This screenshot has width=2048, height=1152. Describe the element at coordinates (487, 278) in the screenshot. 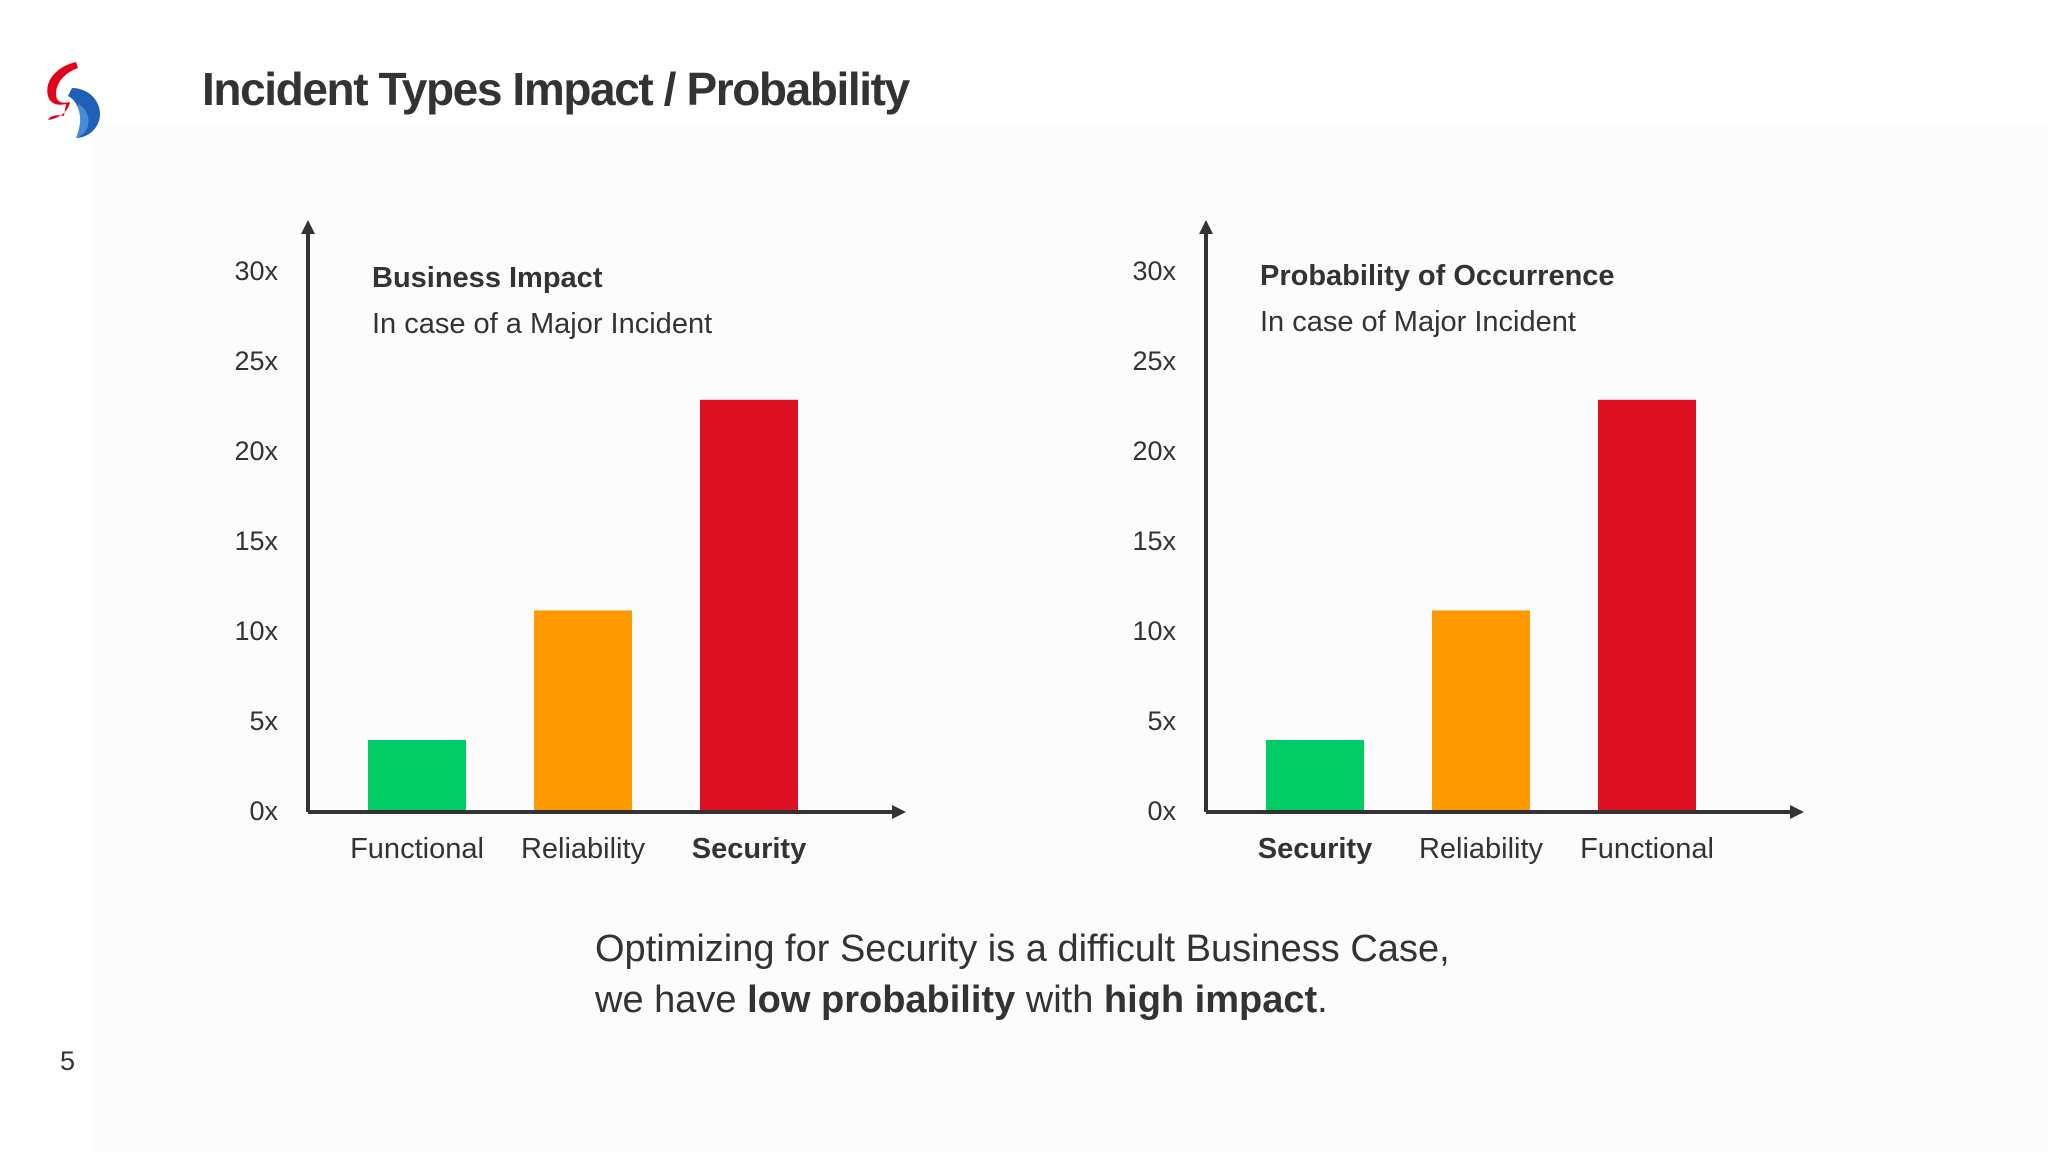

I see `chart-title: Business Impact` at that location.